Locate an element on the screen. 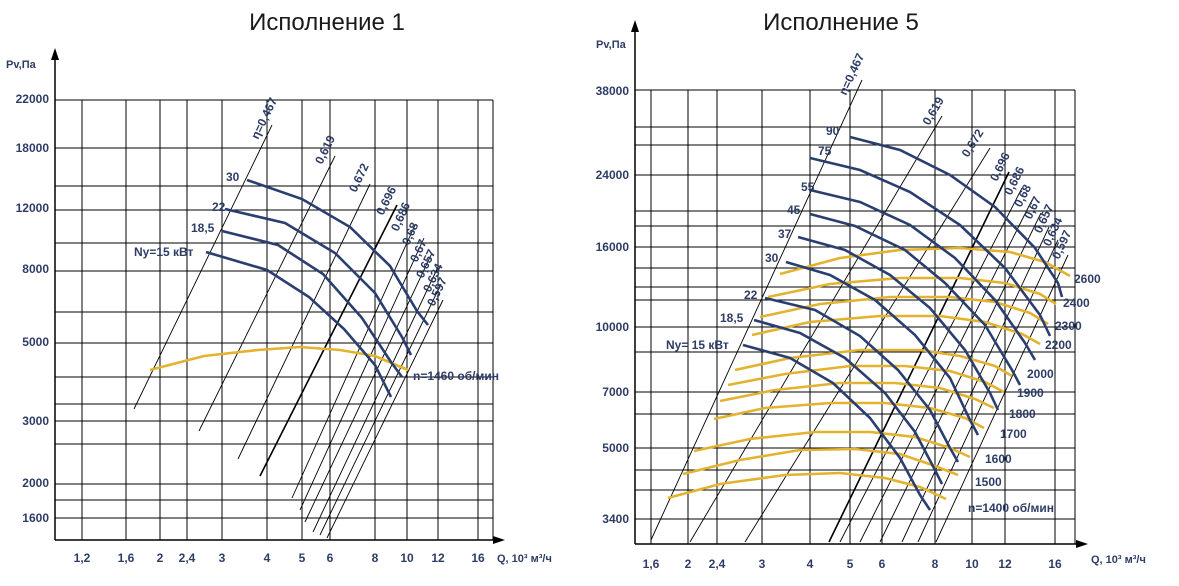  chart5-speed-label: 2300 is located at coordinates (1068, 326).